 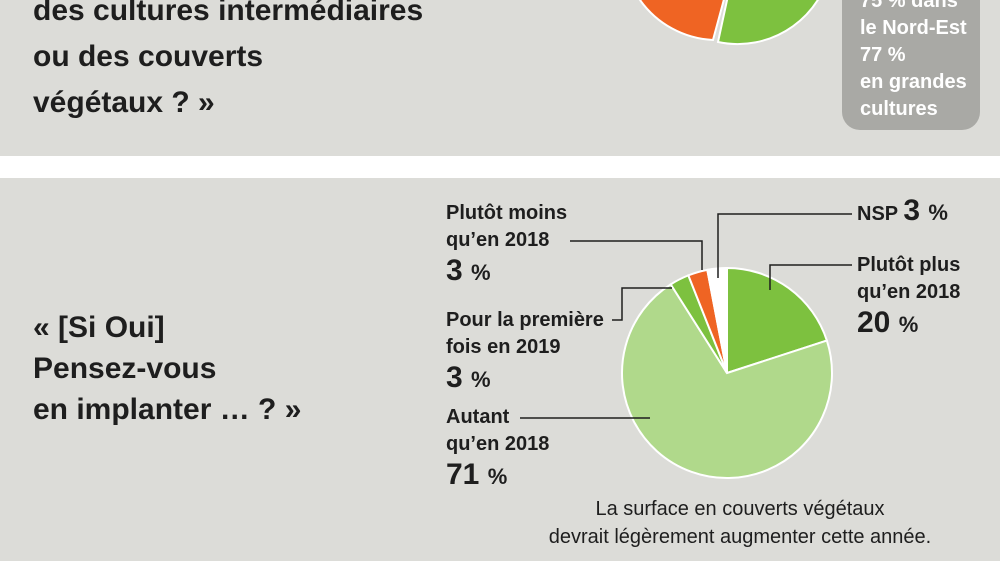 What do you see at coordinates (148, 56) in the screenshot?
I see `question-1-line: ou des couverts` at bounding box center [148, 56].